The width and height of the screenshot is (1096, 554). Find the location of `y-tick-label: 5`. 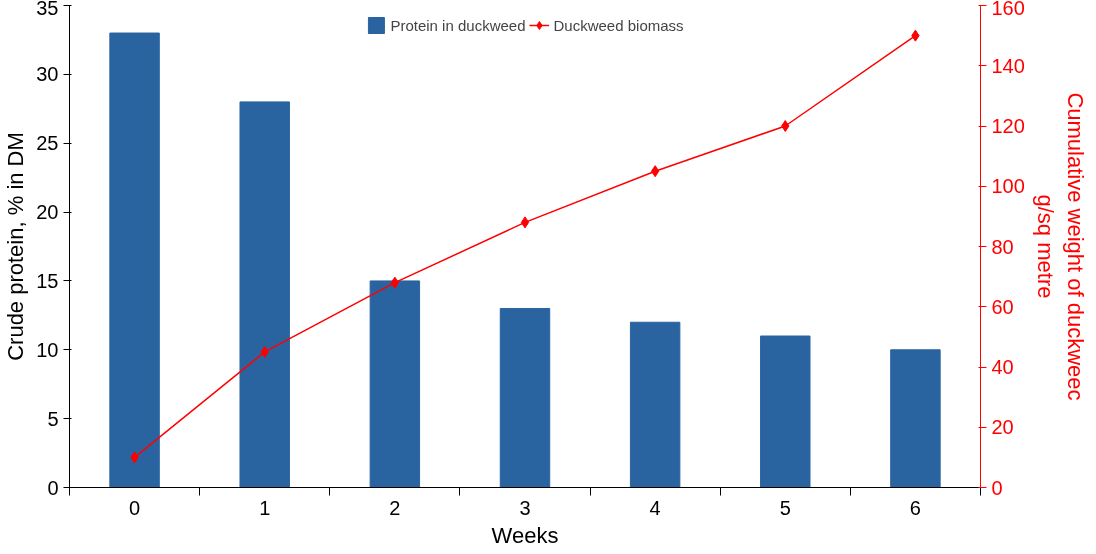

y-tick-label: 5 is located at coordinates (53, 418).